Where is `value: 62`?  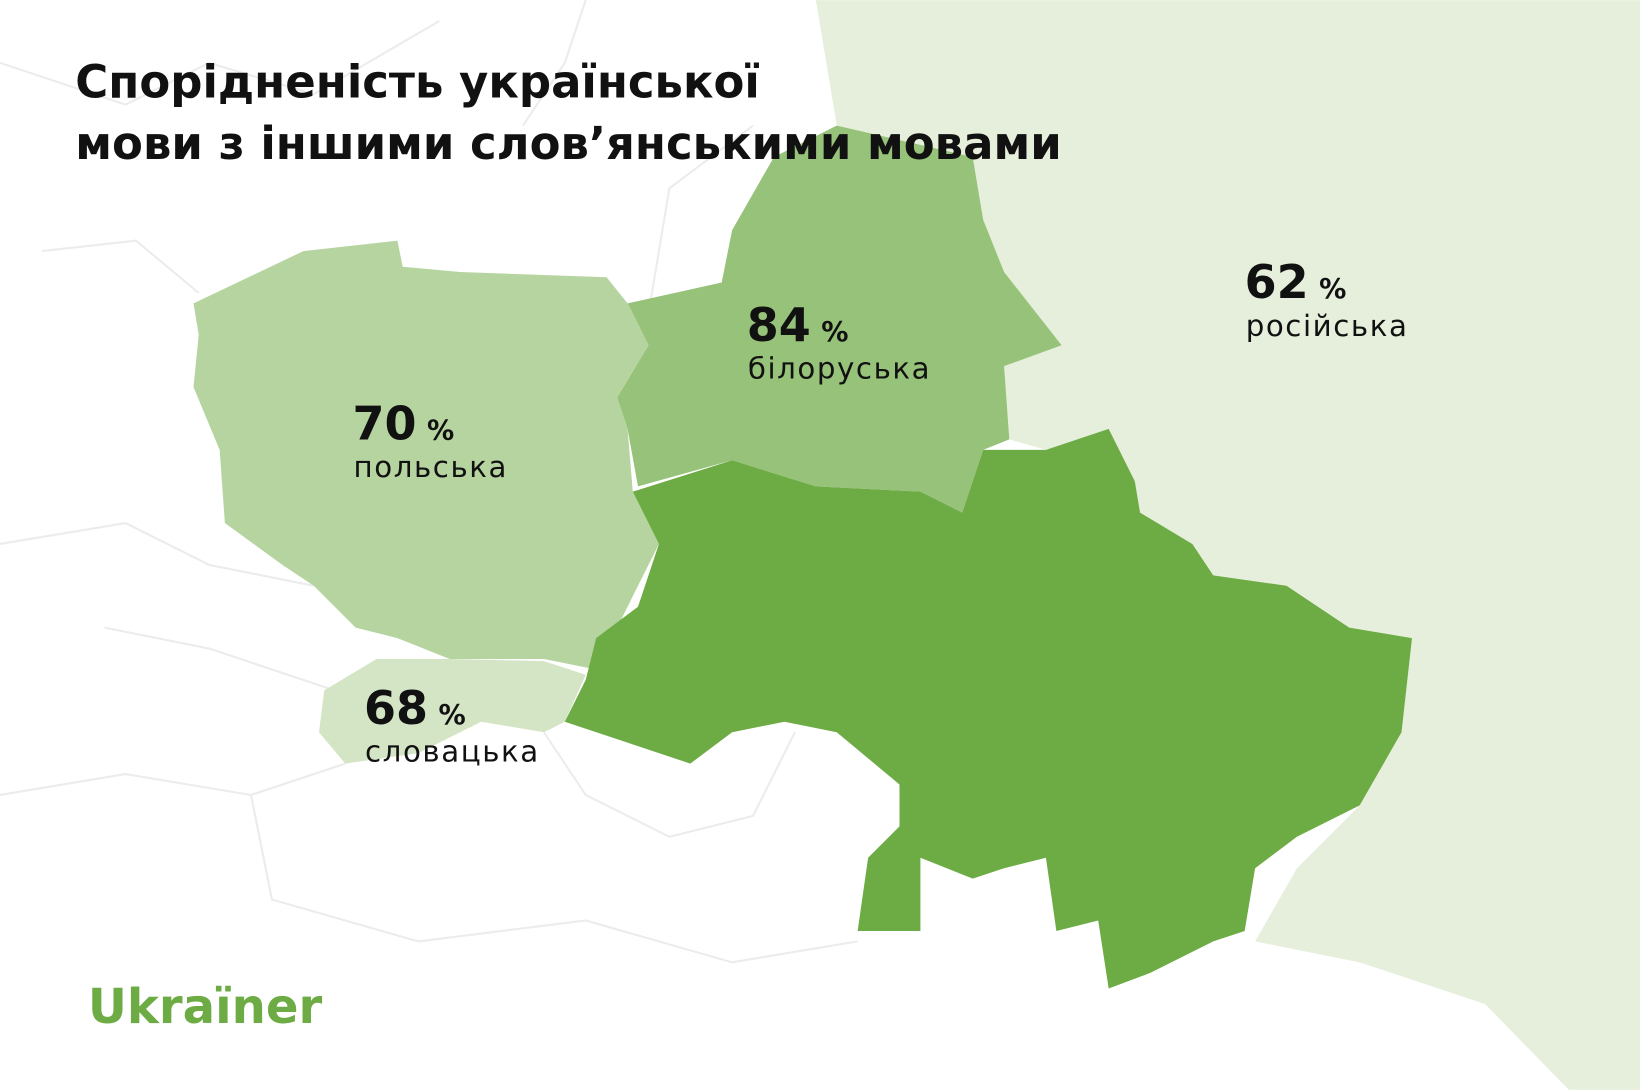
value: 62 is located at coordinates (1277, 282).